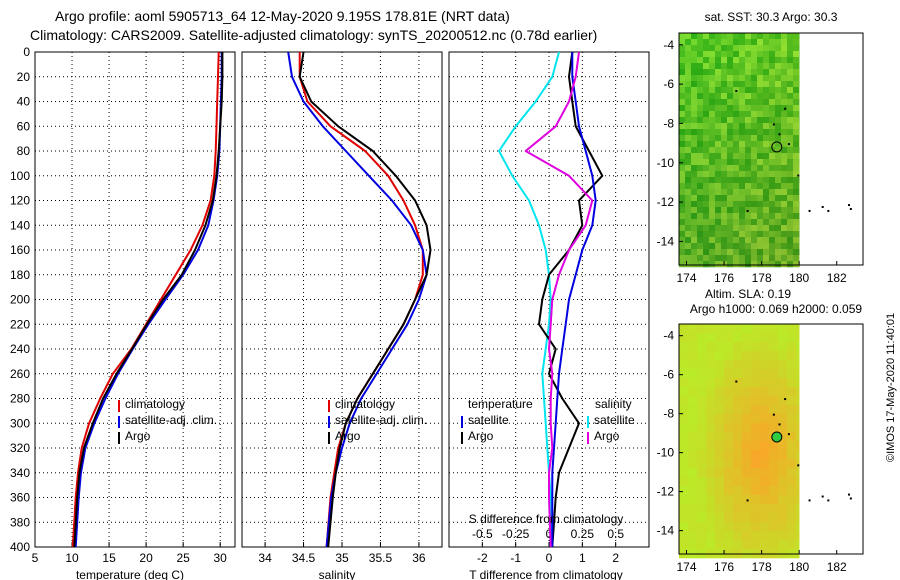 This screenshot has width=900, height=580. Describe the element at coordinates (762, 278) in the screenshot. I see `x-tick-label: 178` at that location.